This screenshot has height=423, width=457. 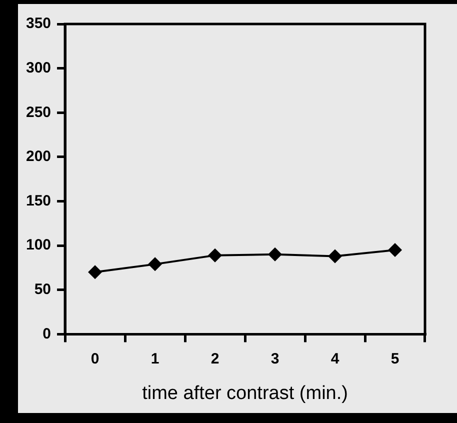 I want to click on y-tick-label: 150, so click(x=39, y=201).